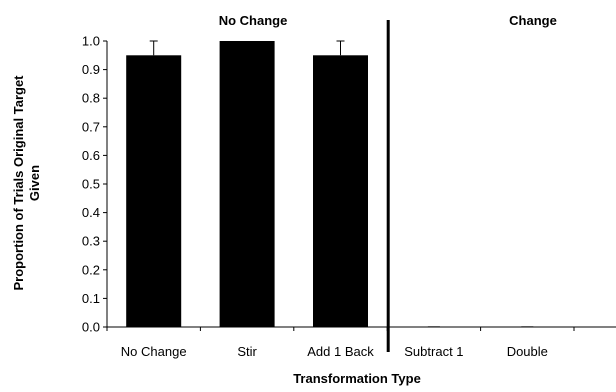 The width and height of the screenshot is (616, 392). What do you see at coordinates (18, 183) in the screenshot?
I see `y-axis-title-line-1: Proportion of Trials Original Target` at bounding box center [18, 183].